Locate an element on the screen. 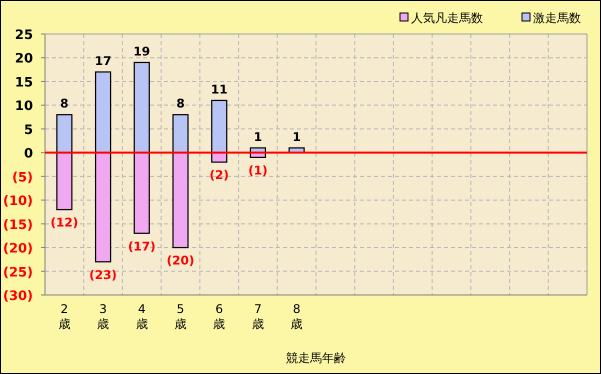  x-axis-title: 競走馬年齢 is located at coordinates (316, 358).